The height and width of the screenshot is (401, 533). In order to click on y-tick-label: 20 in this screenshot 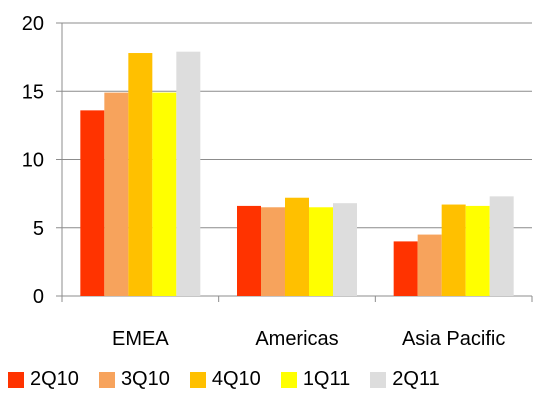, I will do `click(33, 24)`.